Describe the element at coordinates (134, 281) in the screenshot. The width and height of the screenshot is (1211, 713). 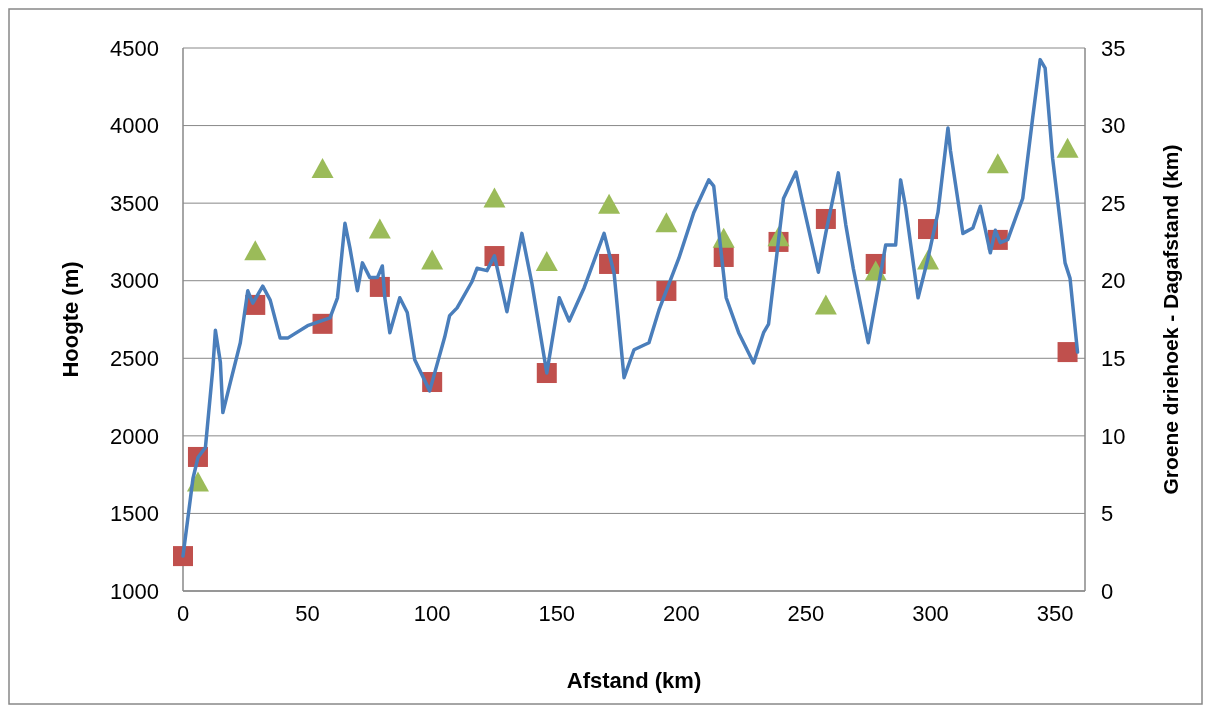
I see `y-tick-label: 3000` at that location.